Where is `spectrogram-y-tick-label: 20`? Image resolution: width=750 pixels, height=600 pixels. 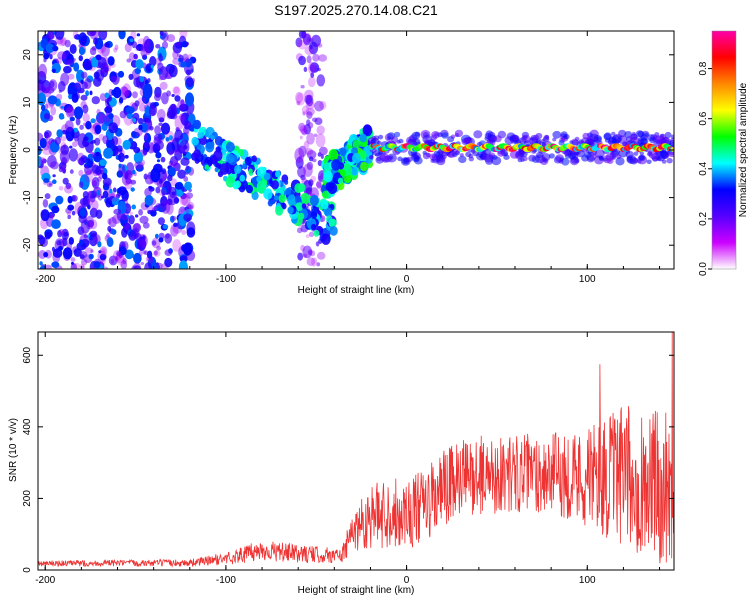
spectrogram-y-tick-label: 20 is located at coordinates (27, 55).